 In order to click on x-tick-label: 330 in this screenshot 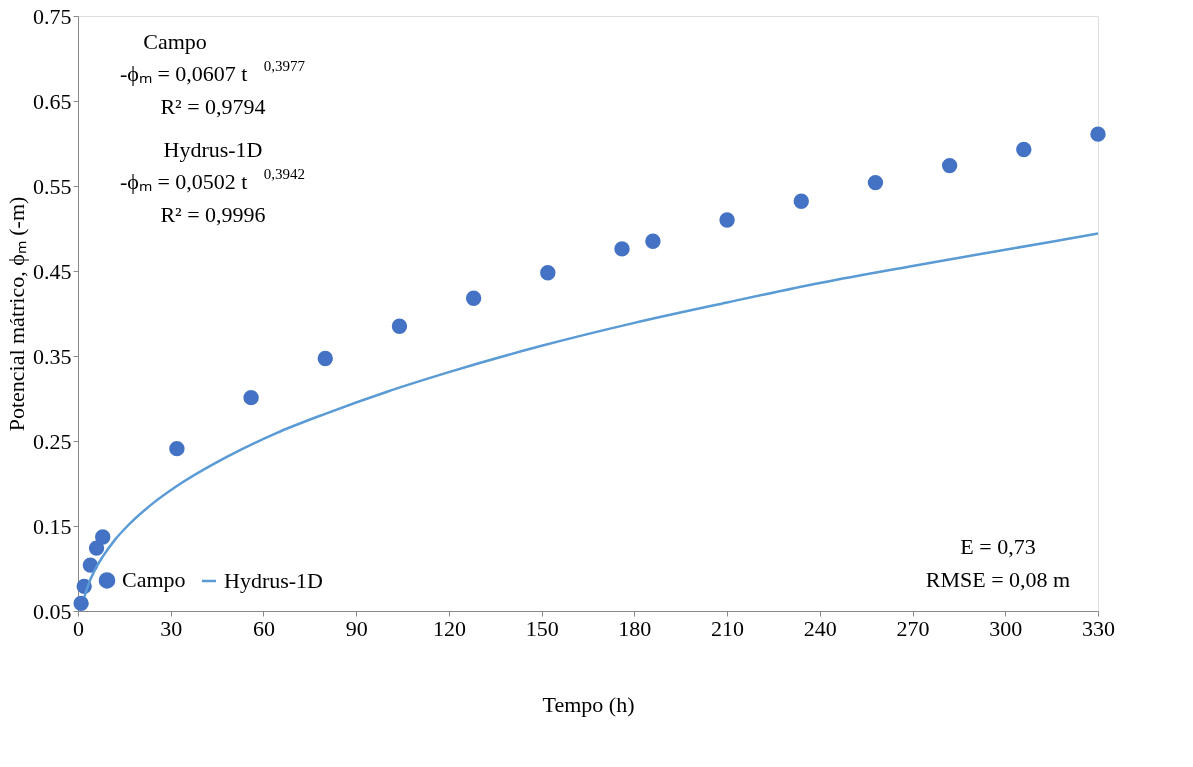, I will do `click(1098, 628)`.